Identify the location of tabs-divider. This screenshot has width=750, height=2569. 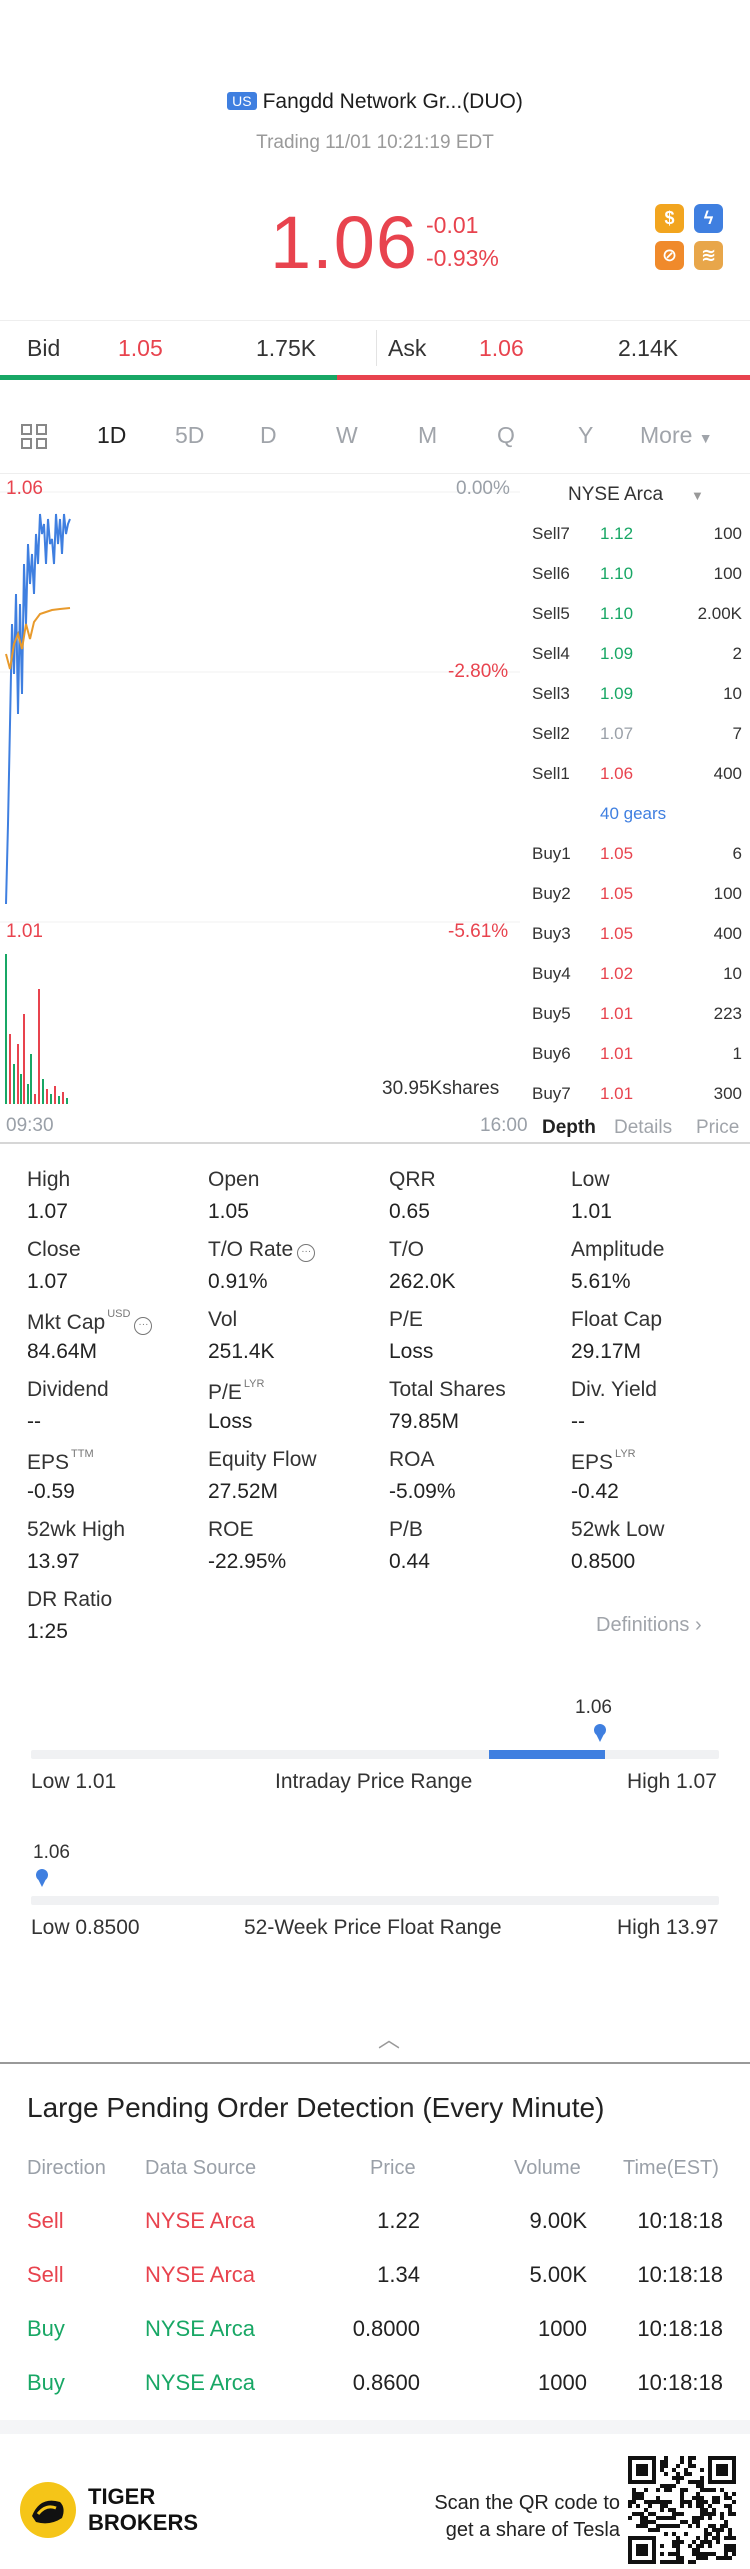
(375, 473).